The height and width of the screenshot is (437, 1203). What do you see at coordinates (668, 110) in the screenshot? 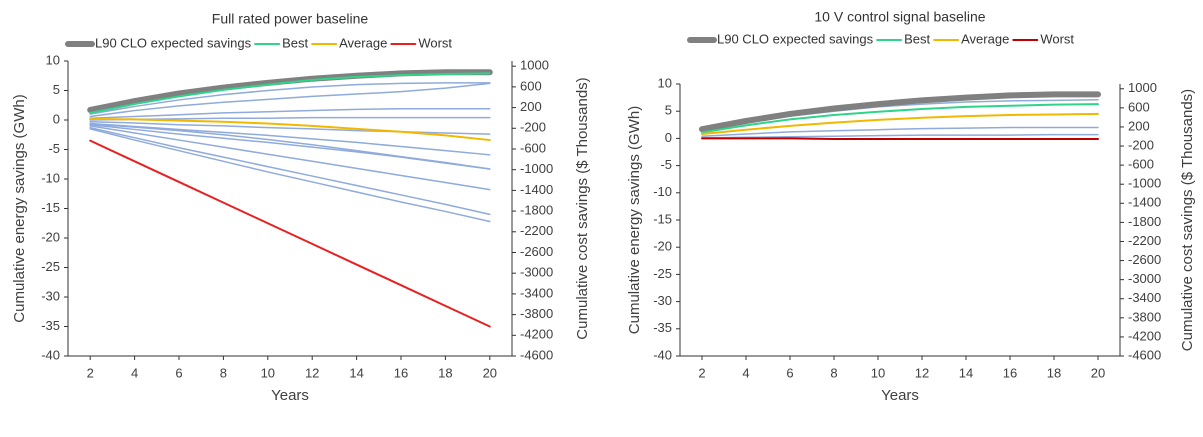
I see `y-tick-label: 5` at bounding box center [668, 110].